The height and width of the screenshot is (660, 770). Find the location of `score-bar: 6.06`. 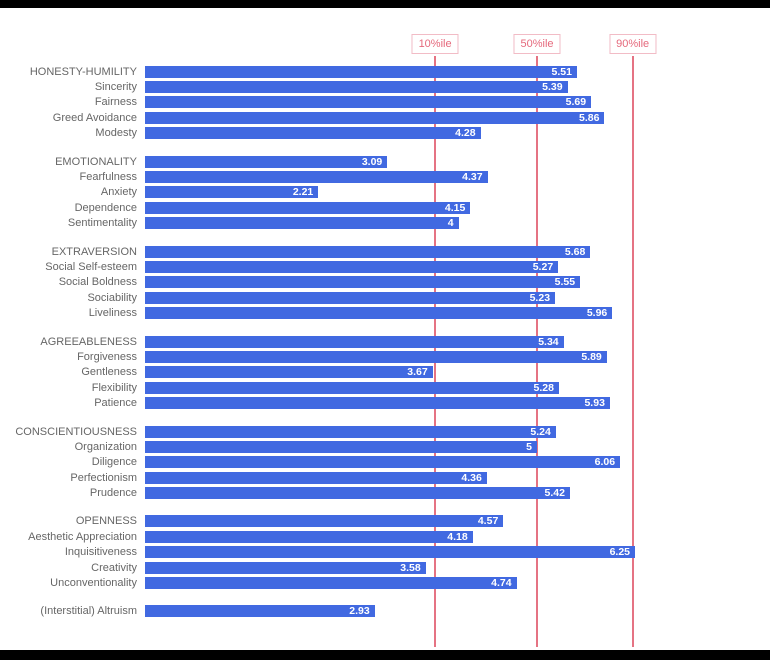

score-bar: 6.06 is located at coordinates (383, 462).